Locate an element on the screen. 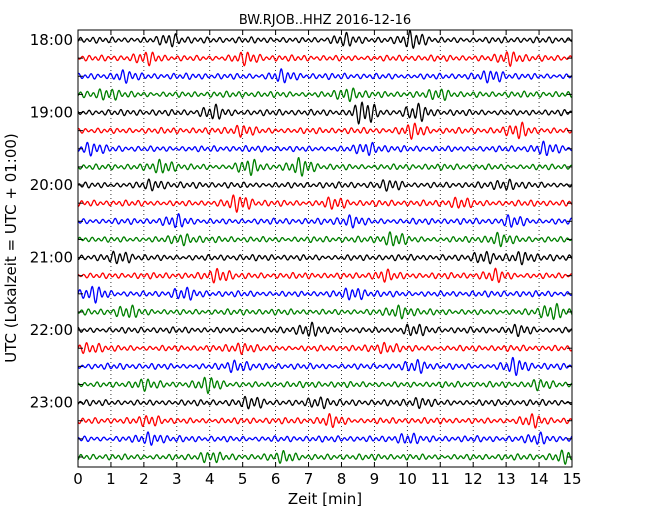 The height and width of the screenshot is (520, 650). x-tick-label: 5 is located at coordinates (243, 479).